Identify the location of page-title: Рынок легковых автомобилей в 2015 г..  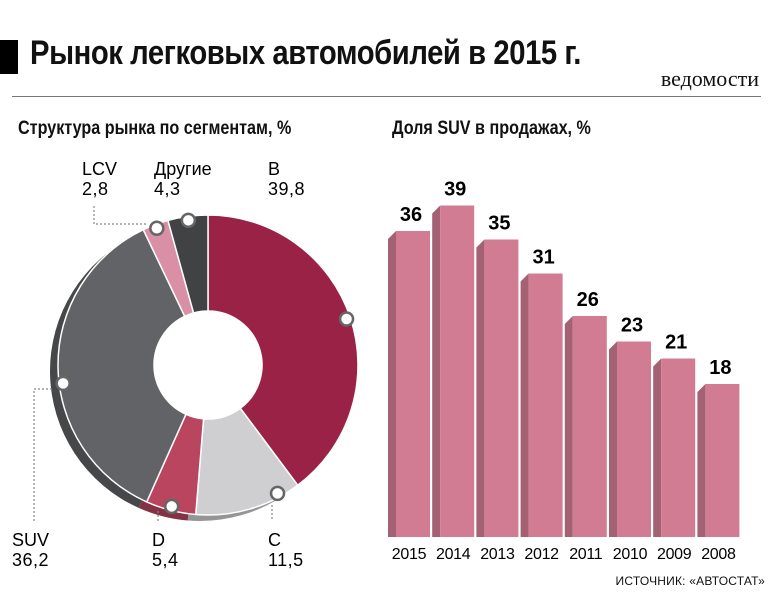
(305, 53).